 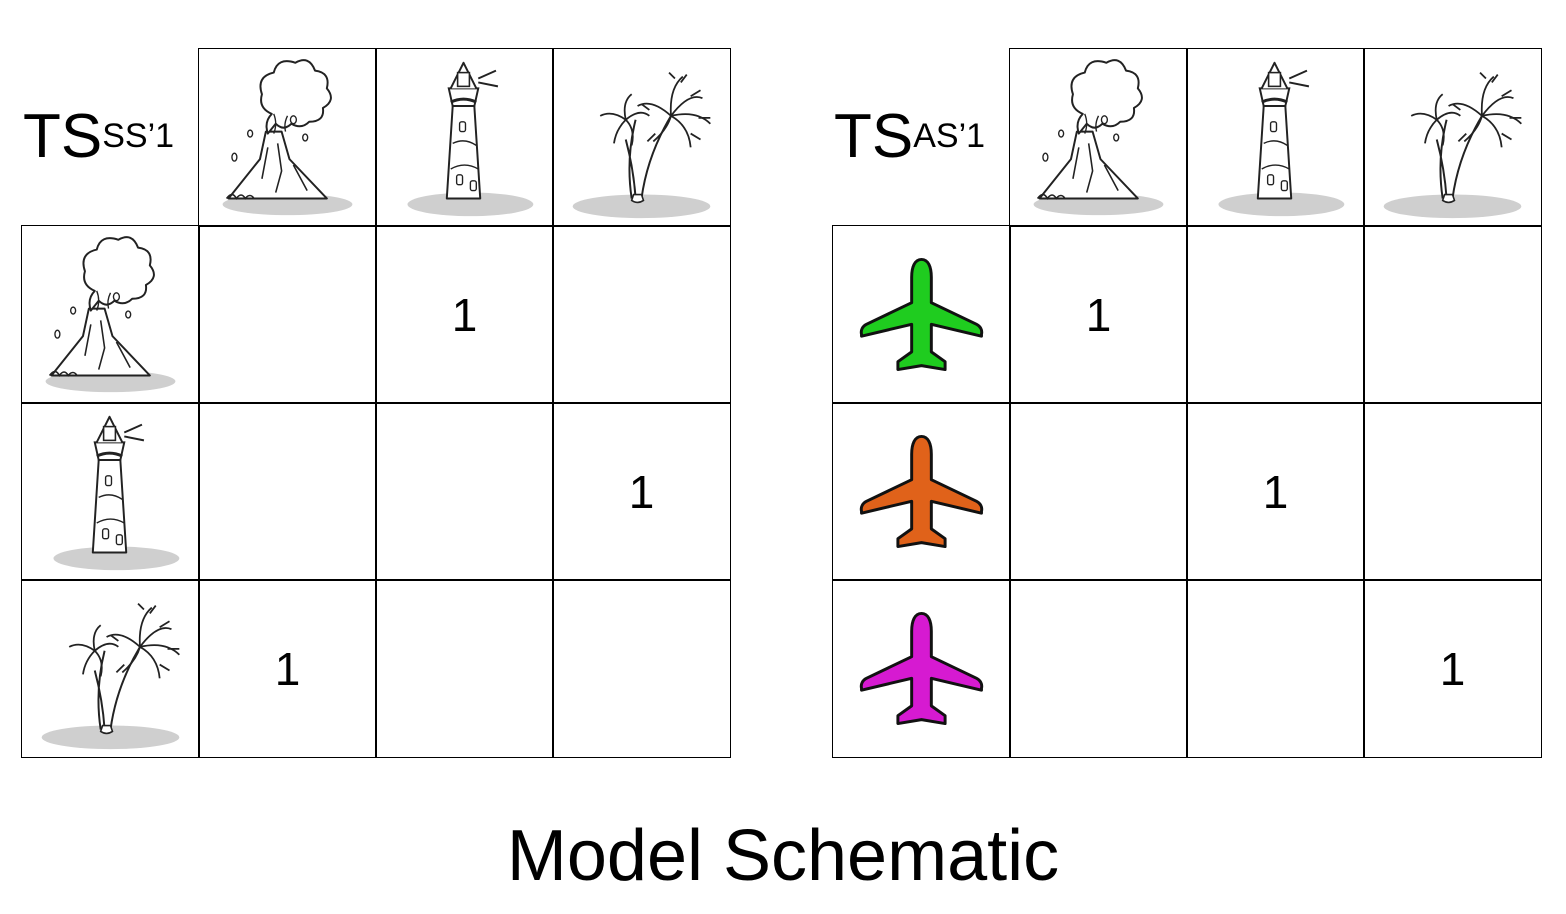 I want to click on matrix-label: TS AS’1, so click(x=920, y=136).